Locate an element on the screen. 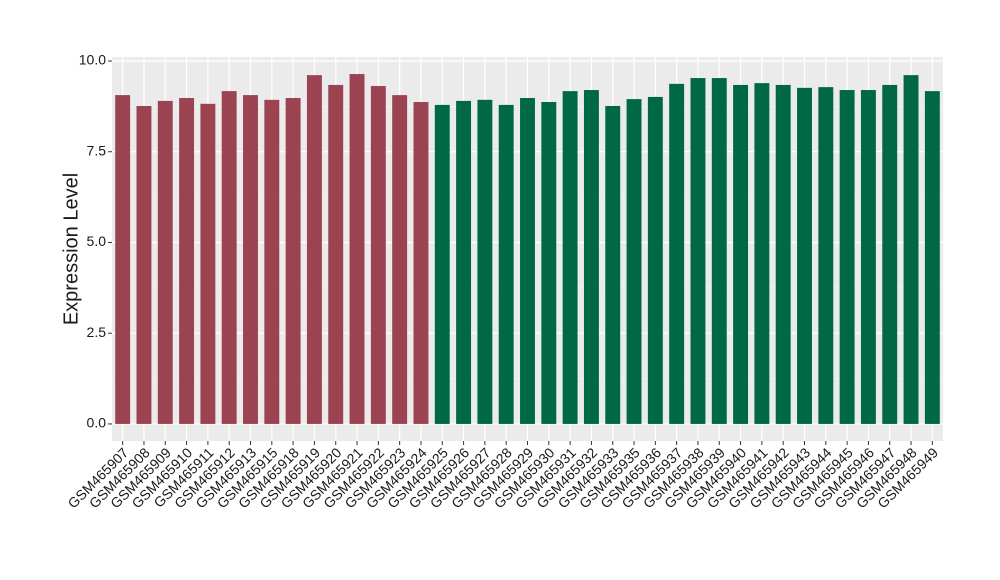  y-tick-label: 2.5 is located at coordinates (97, 332).